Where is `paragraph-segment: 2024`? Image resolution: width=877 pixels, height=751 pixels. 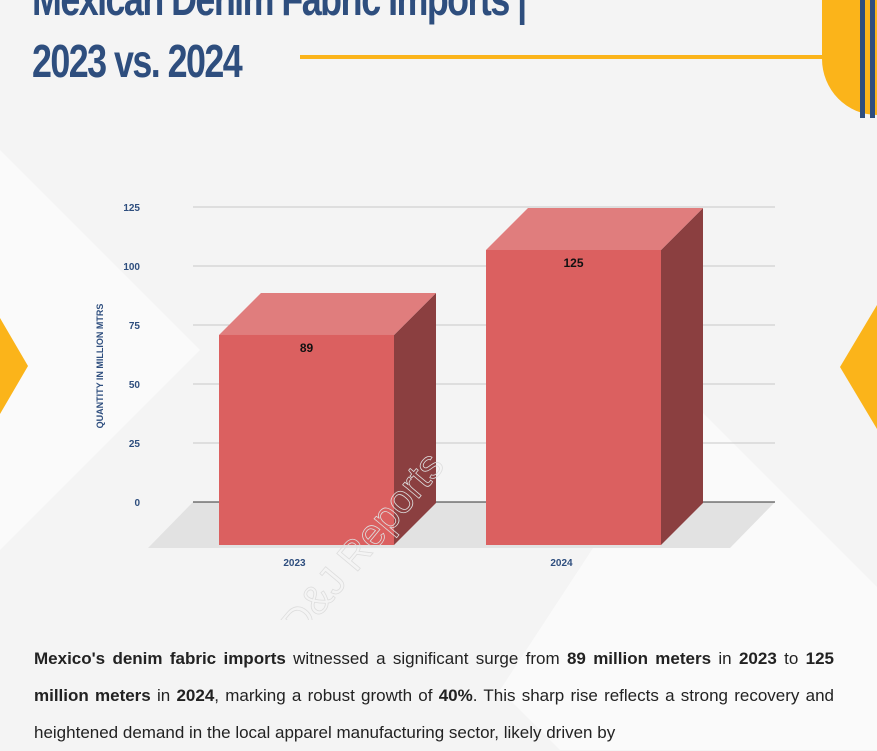
paragraph-segment: 2024 is located at coordinates (195, 695).